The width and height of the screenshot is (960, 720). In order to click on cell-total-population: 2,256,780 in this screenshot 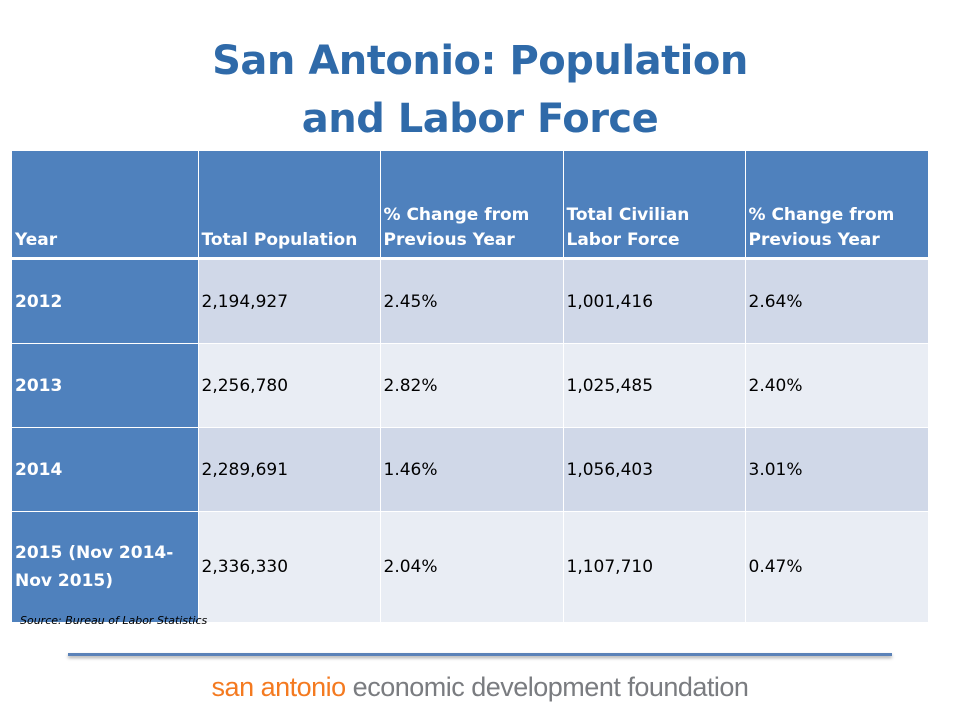, I will do `click(288, 385)`.